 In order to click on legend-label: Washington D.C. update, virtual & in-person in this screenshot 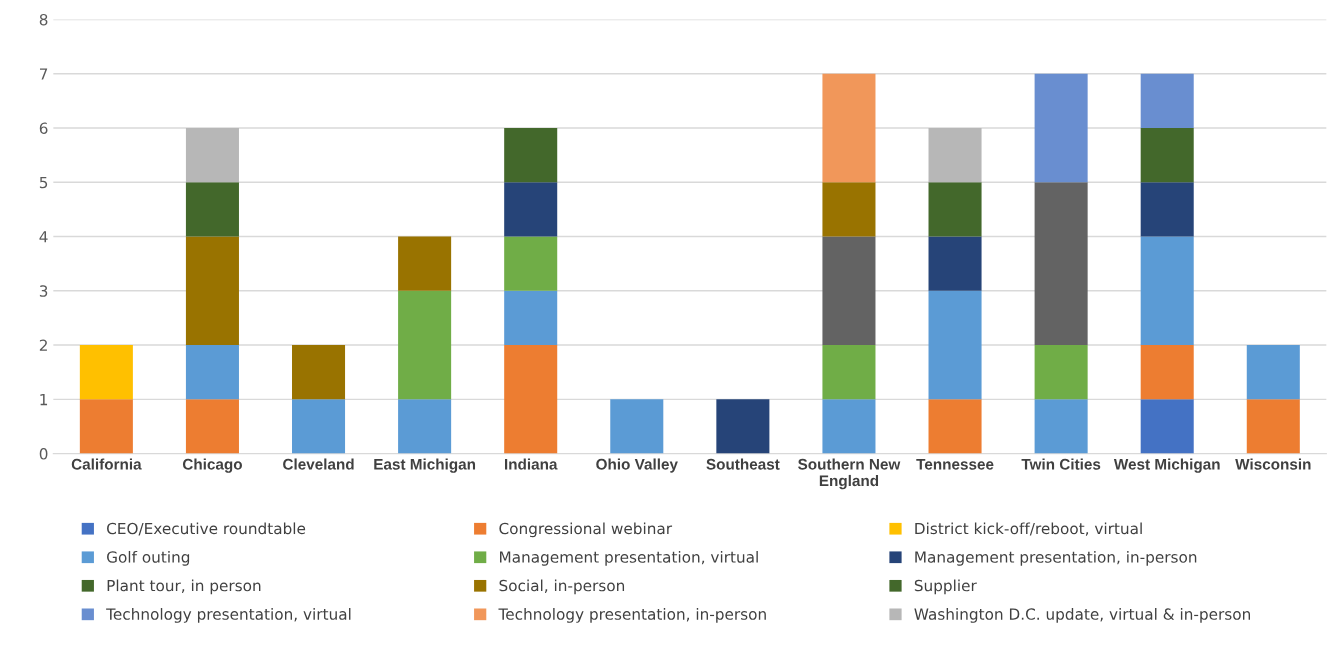, I will do `click(1082, 615)`.